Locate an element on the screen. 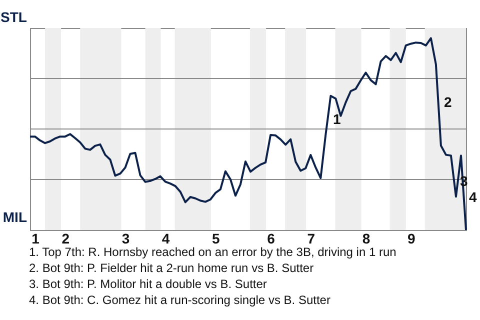 The width and height of the screenshot is (480, 320). annotation: 1 is located at coordinates (337, 119).